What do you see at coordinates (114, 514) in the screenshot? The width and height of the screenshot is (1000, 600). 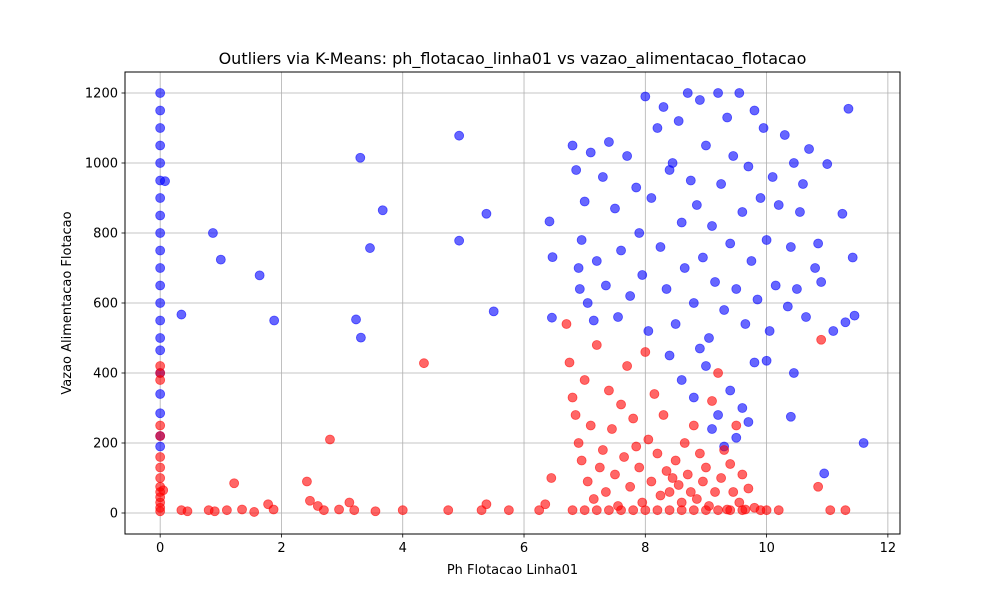 I see `y-tick-label-0: 0` at bounding box center [114, 514].